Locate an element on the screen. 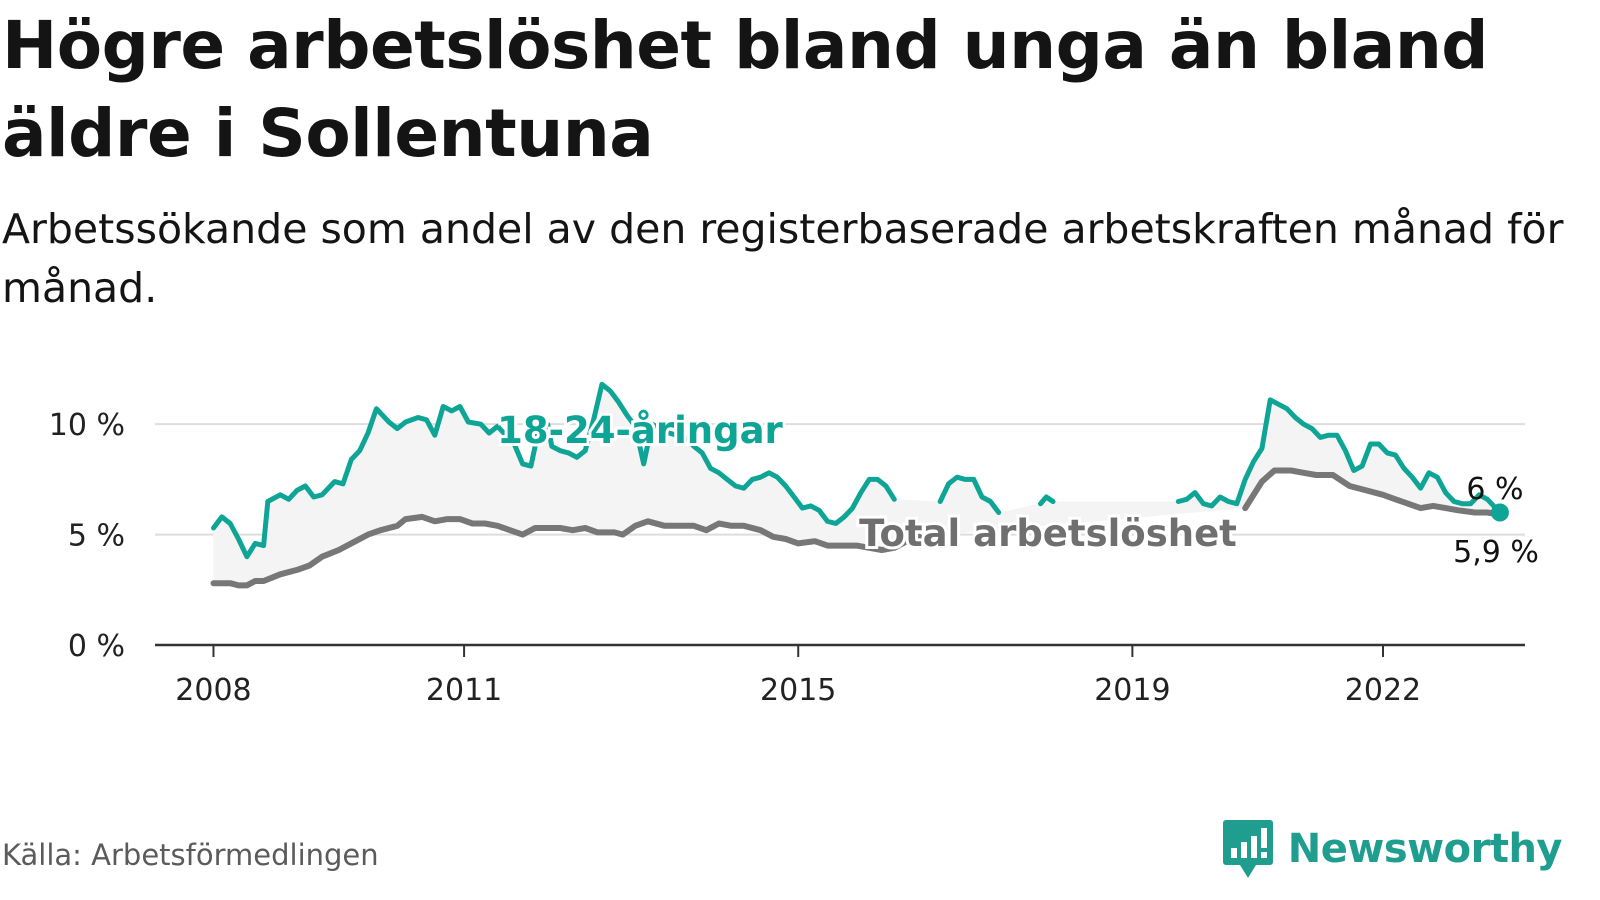  x-tick-label-2008: 2008 is located at coordinates (213, 690).